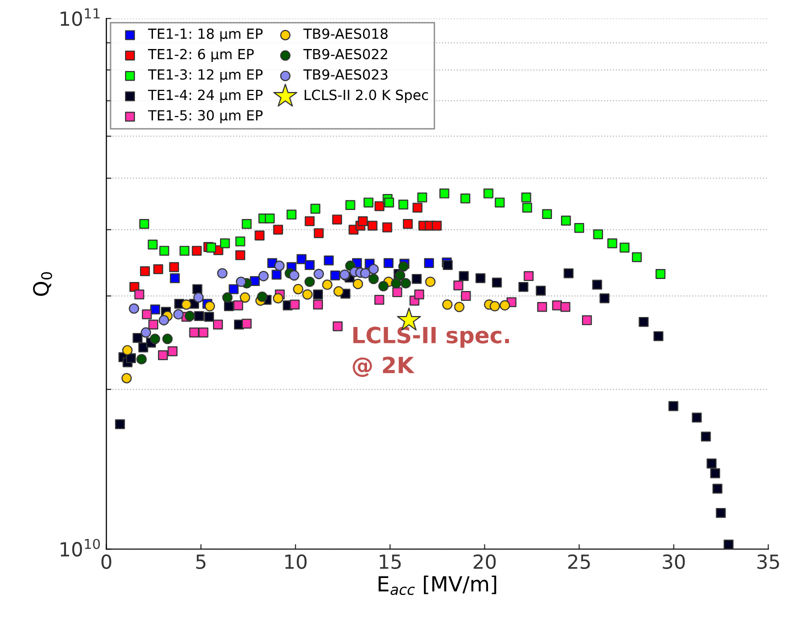  What do you see at coordinates (579, 562) in the screenshot?
I see `x-tick-label: 25` at bounding box center [579, 562].